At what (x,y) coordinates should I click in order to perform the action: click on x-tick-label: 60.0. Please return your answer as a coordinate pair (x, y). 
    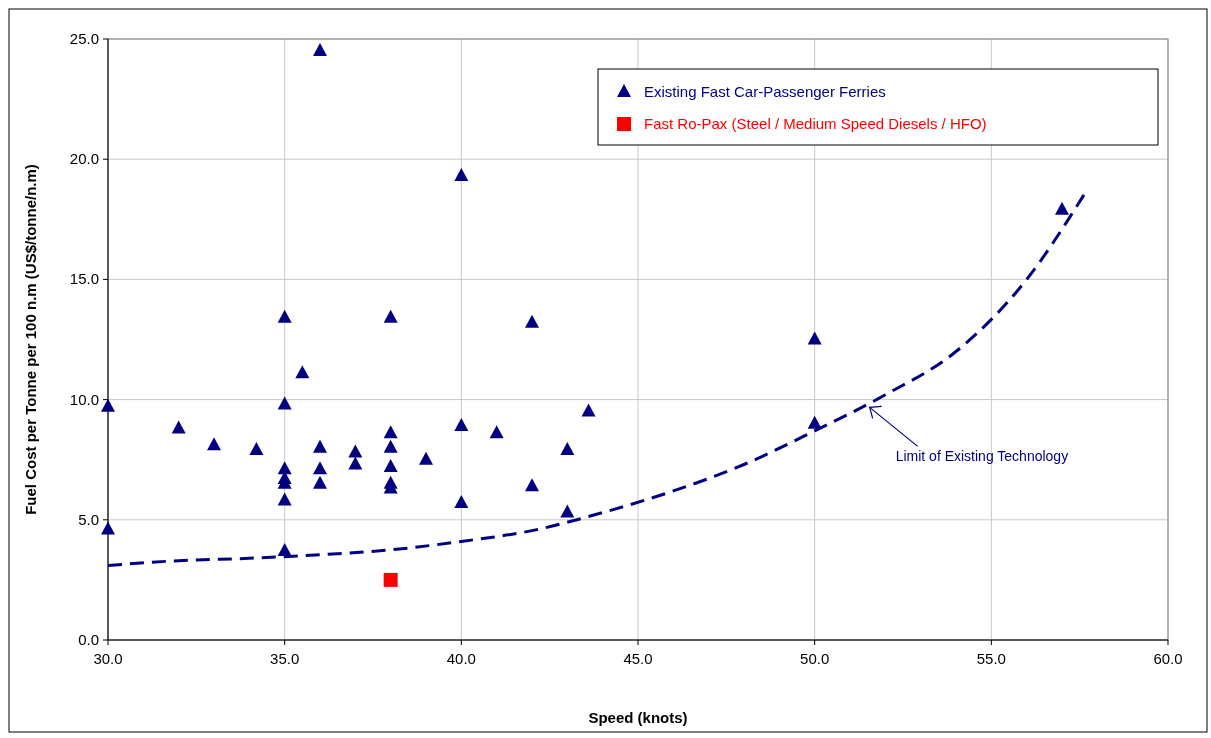
    Looking at the image, I should click on (1168, 658).